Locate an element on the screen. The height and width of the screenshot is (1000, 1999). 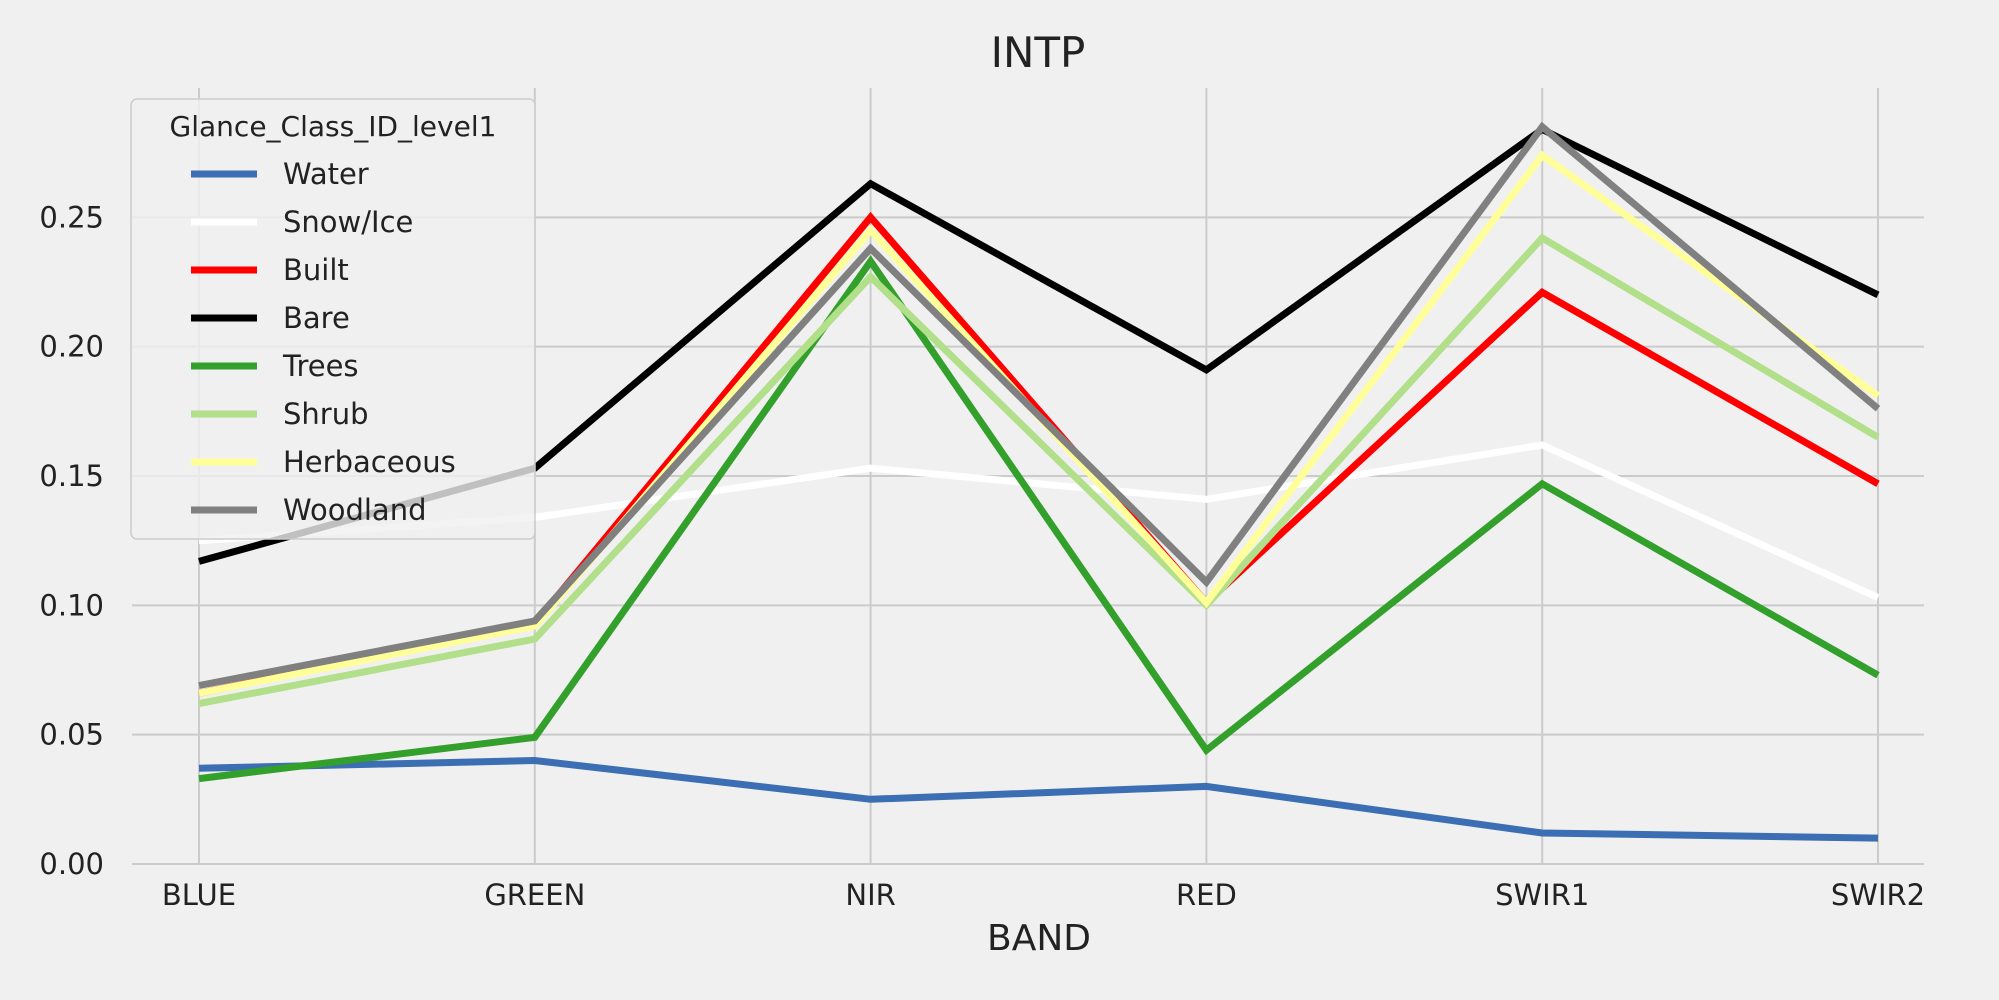
x-tick-label: RED is located at coordinates (1206, 895).